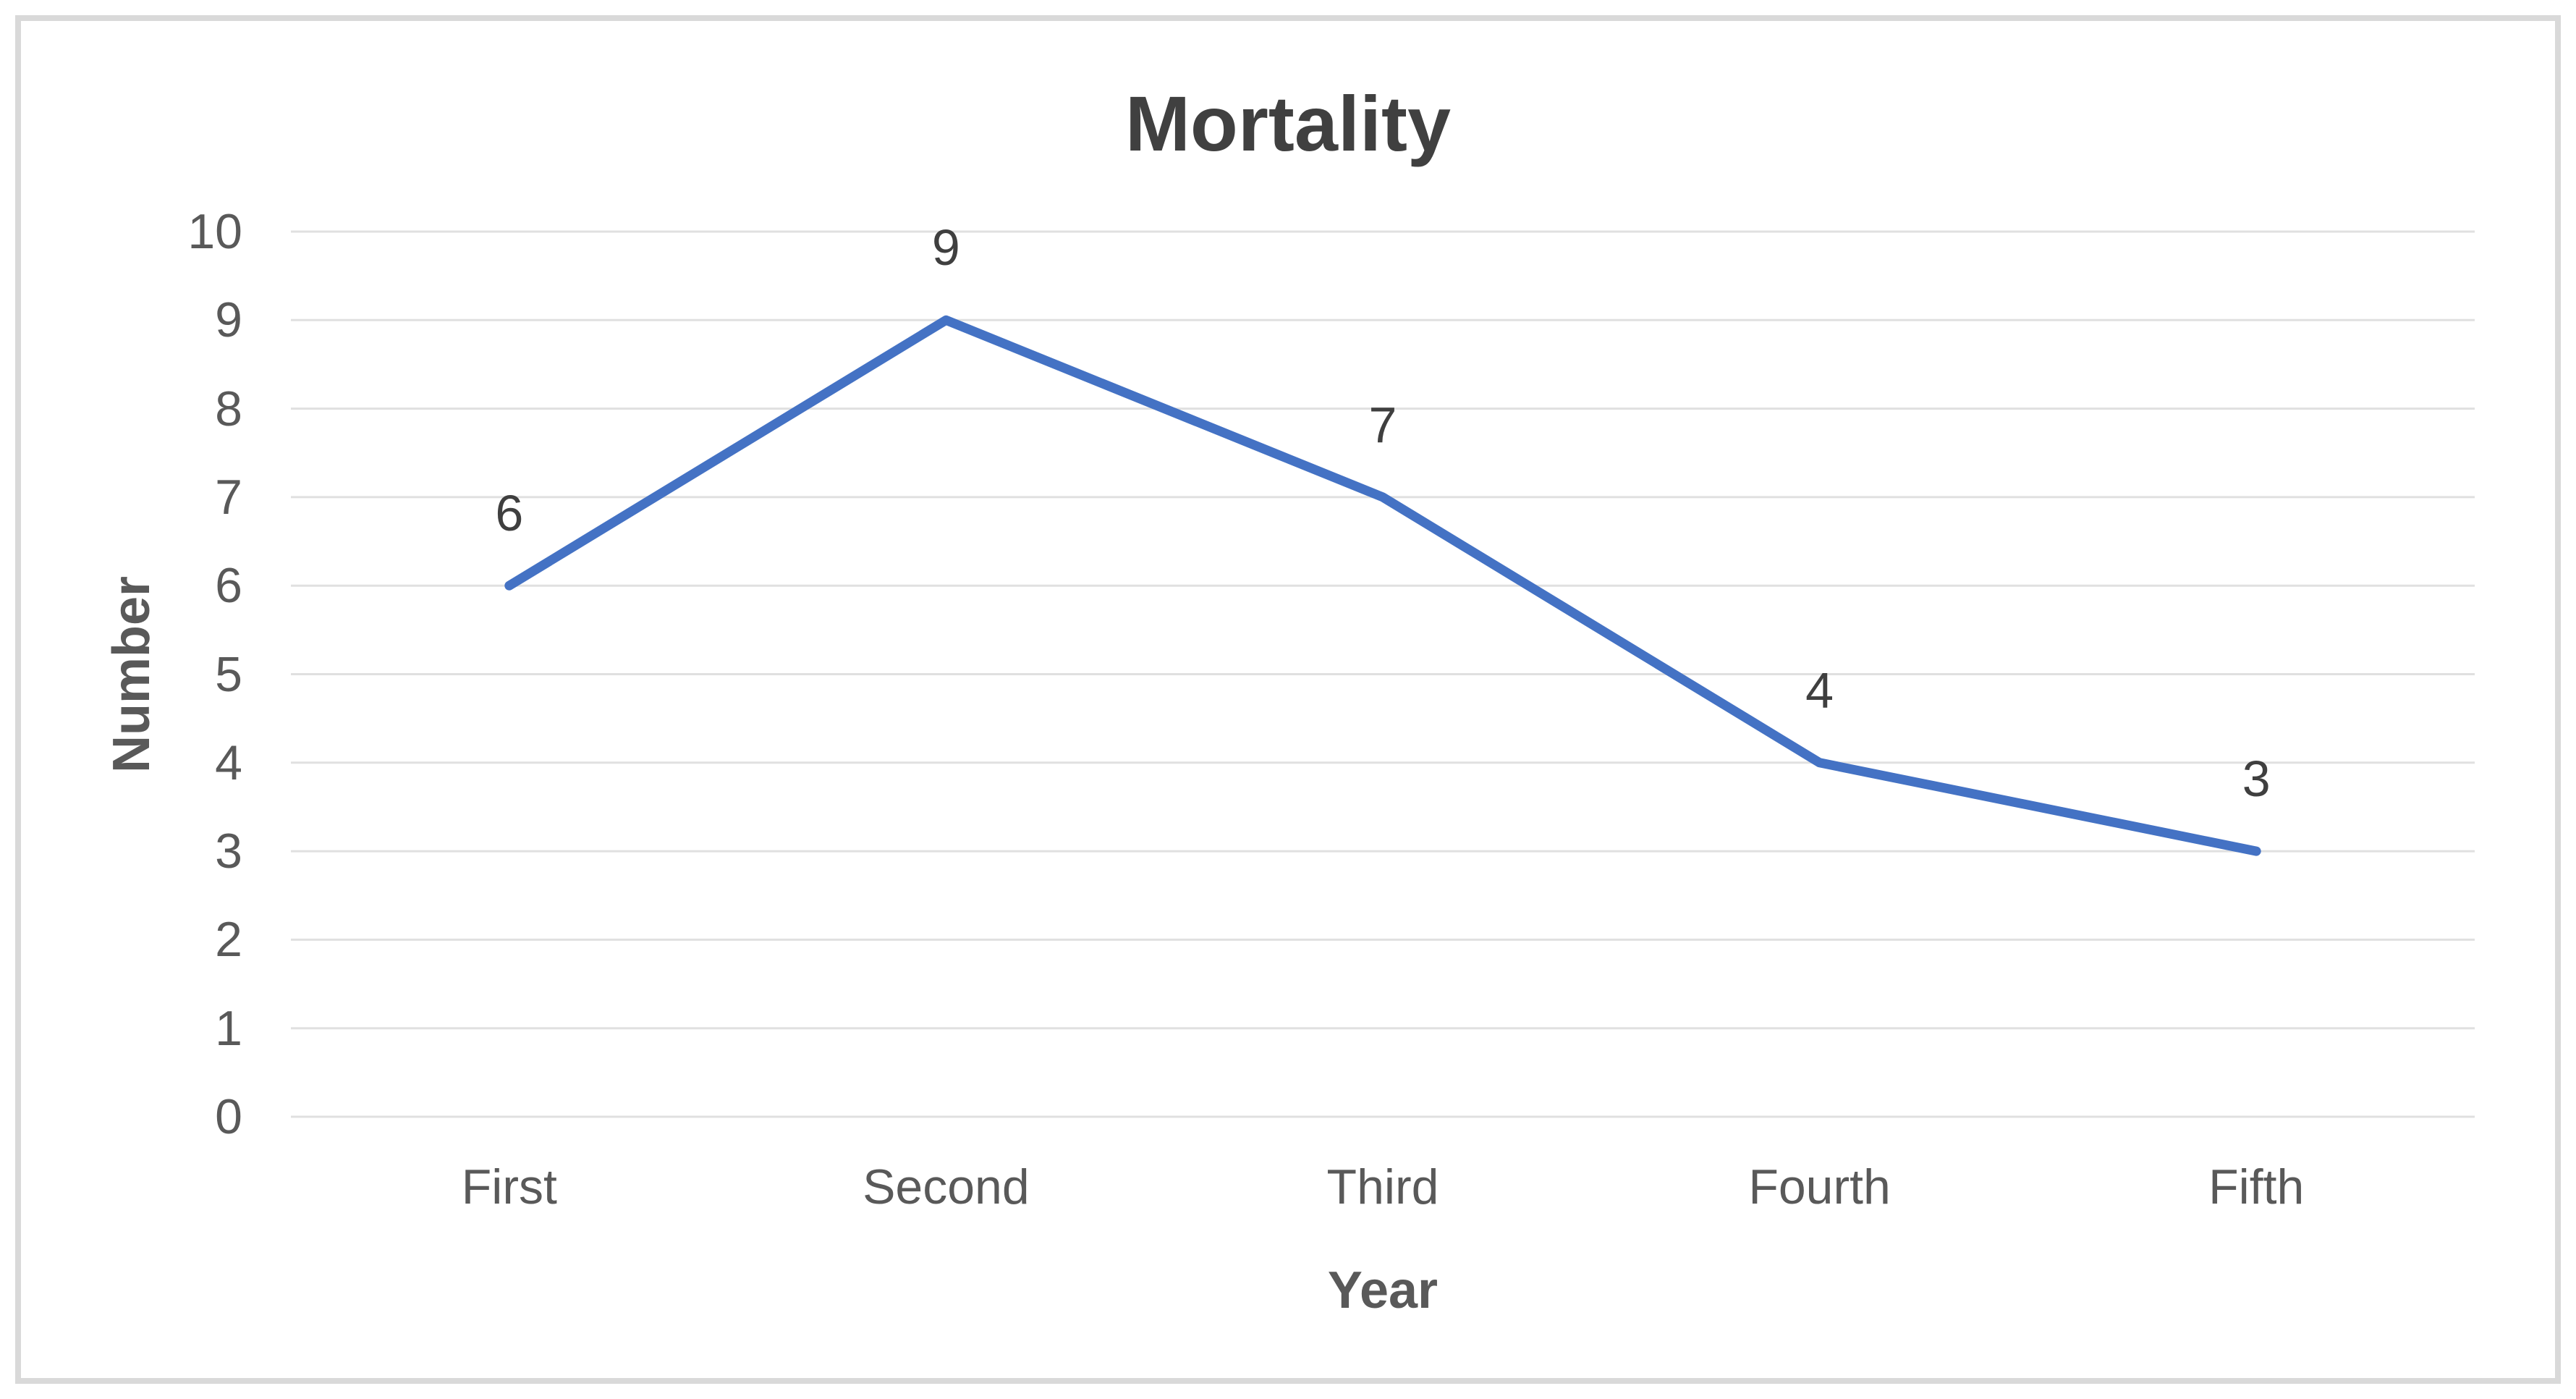 The width and height of the screenshot is (2576, 1399). Describe the element at coordinates (2256, 1186) in the screenshot. I see `x-category-label: Fifth` at that location.